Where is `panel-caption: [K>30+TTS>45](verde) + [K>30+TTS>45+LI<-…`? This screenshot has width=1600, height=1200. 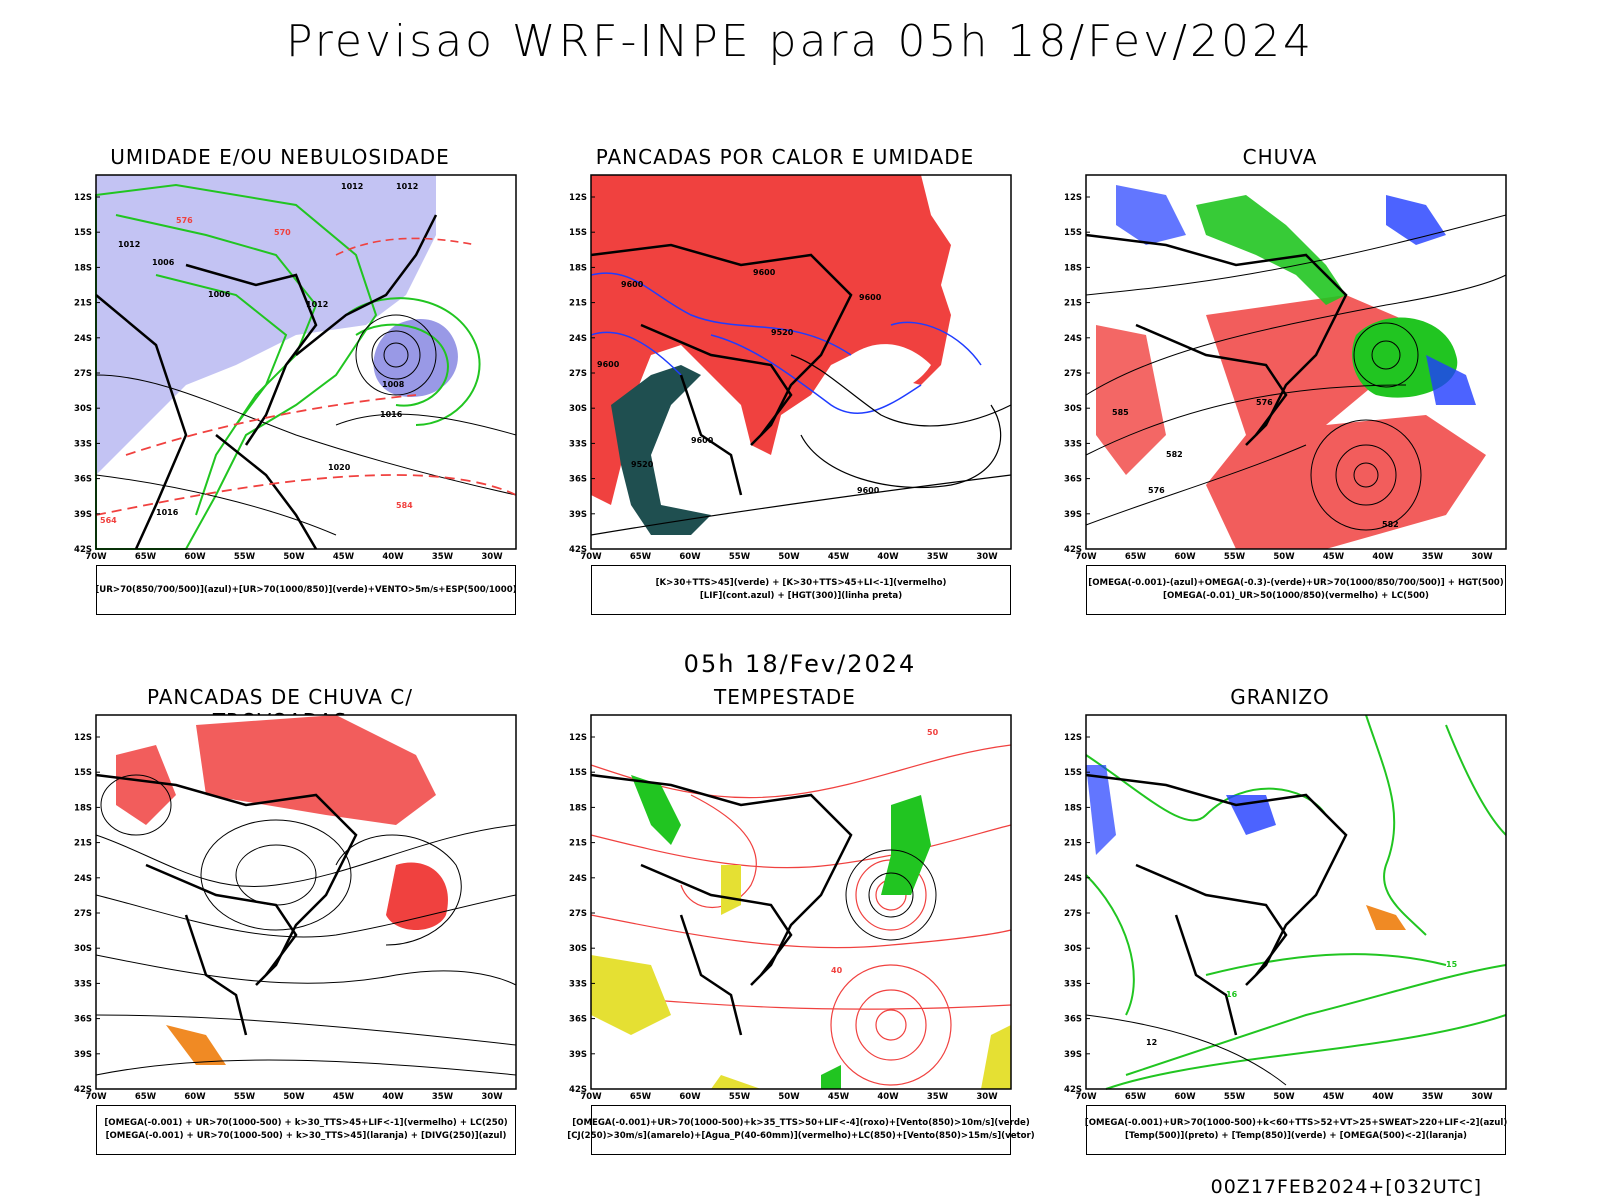 panel-caption: [K>30+TTS>45](verde) + [K>30+TTS>45+LI<-… is located at coordinates (801, 590).